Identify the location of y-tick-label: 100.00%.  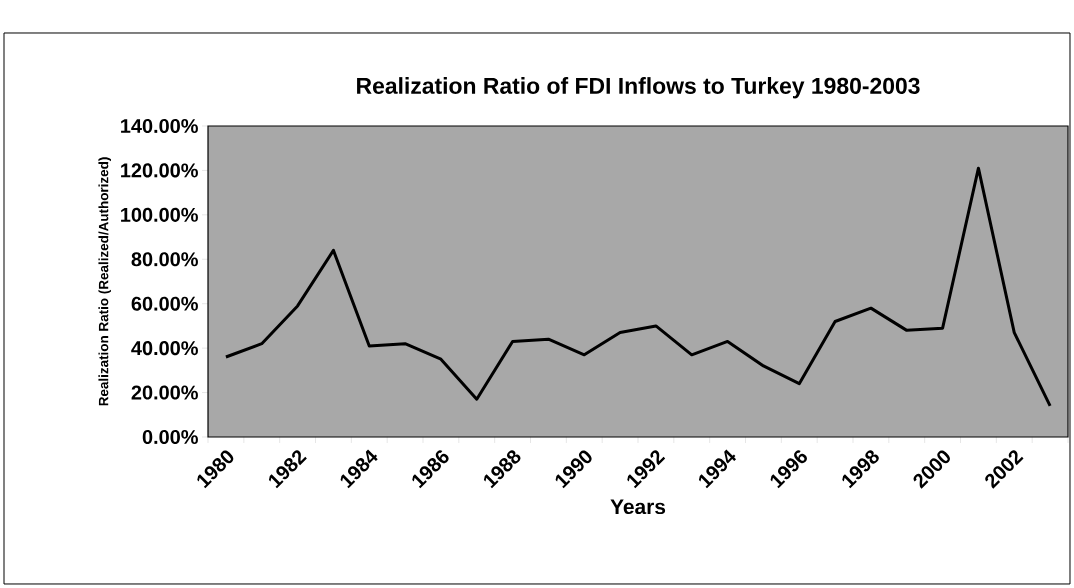
(159, 214).